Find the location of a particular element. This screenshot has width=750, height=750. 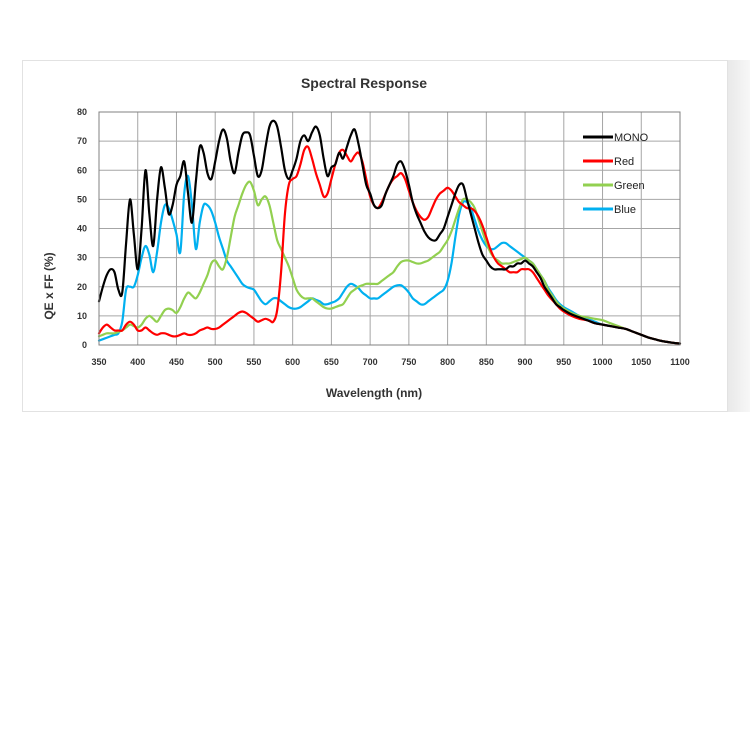

x-tick-label: 1050 is located at coordinates (641, 362).